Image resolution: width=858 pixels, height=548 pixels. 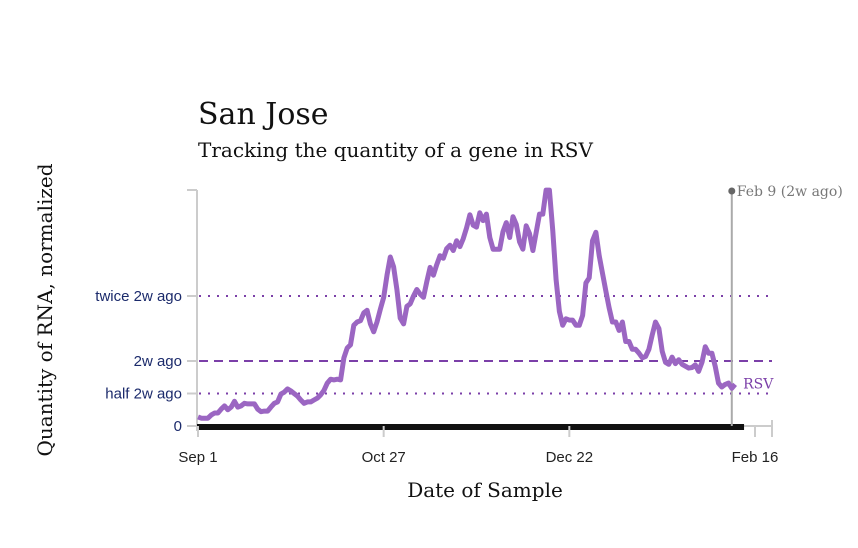 What do you see at coordinates (263, 114) in the screenshot?
I see `chart-title: San Jose` at bounding box center [263, 114].